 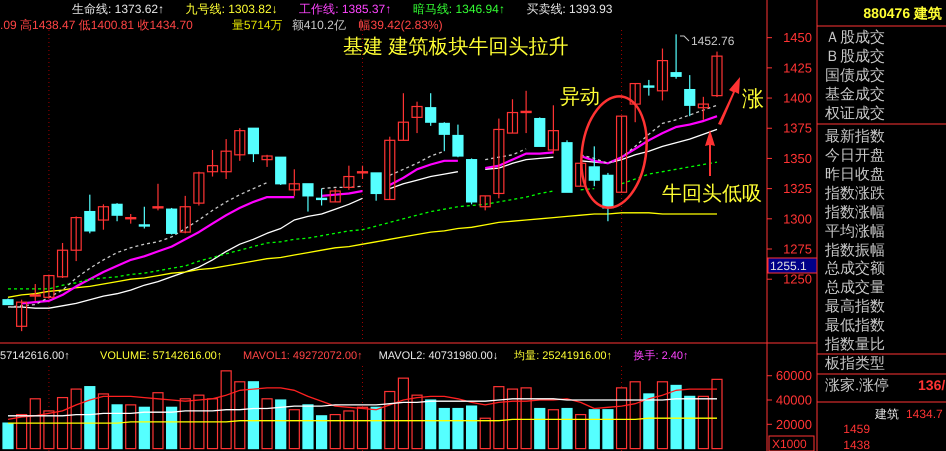 What do you see at coordinates (794, 400) in the screenshot?
I see `y-tick-label: 40000` at bounding box center [794, 400].